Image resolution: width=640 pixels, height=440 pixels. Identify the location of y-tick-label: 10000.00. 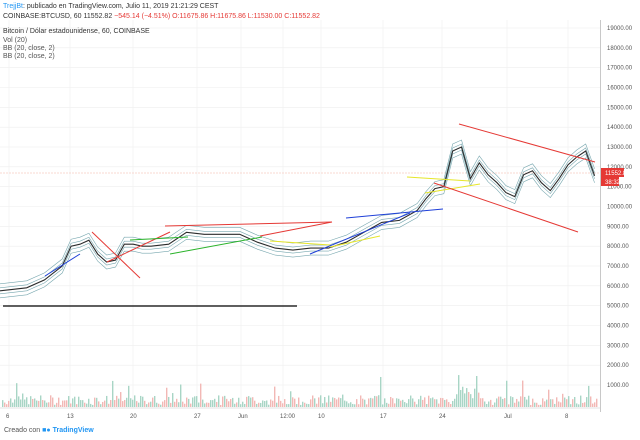
(620, 208).